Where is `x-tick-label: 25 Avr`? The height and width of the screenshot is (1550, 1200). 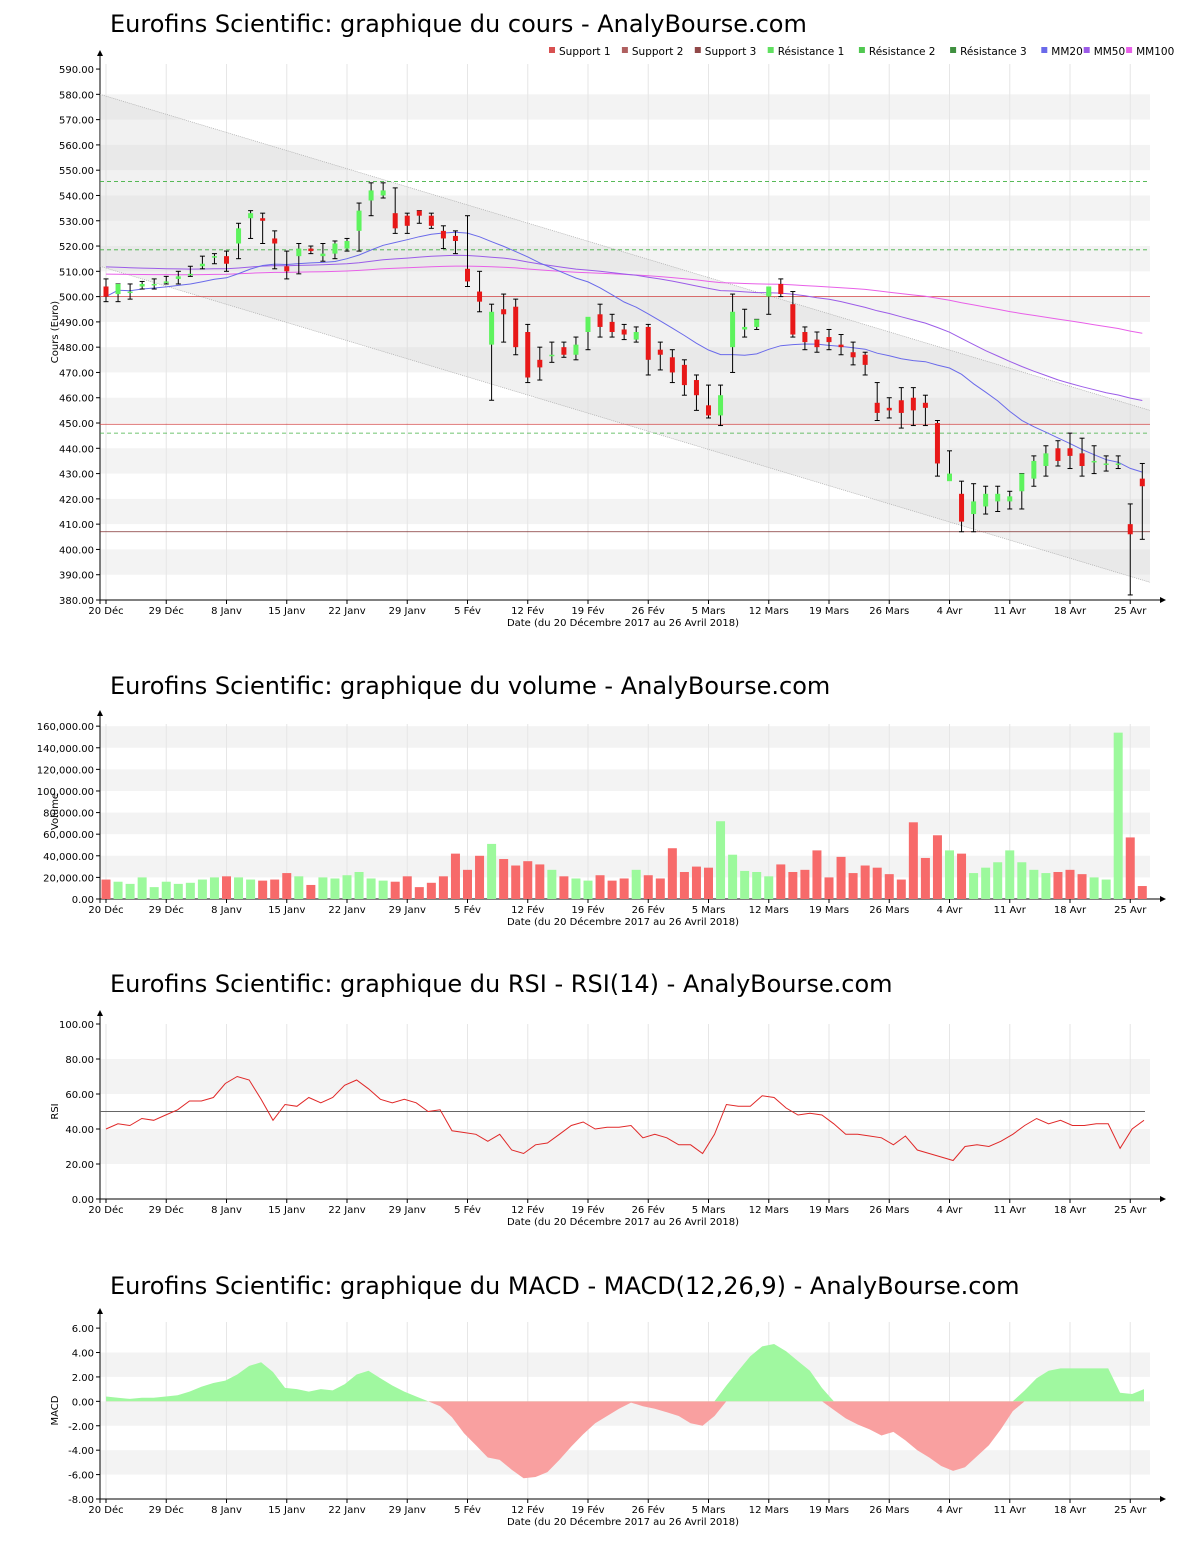 x-tick-label: 25 Avr is located at coordinates (1130, 910).